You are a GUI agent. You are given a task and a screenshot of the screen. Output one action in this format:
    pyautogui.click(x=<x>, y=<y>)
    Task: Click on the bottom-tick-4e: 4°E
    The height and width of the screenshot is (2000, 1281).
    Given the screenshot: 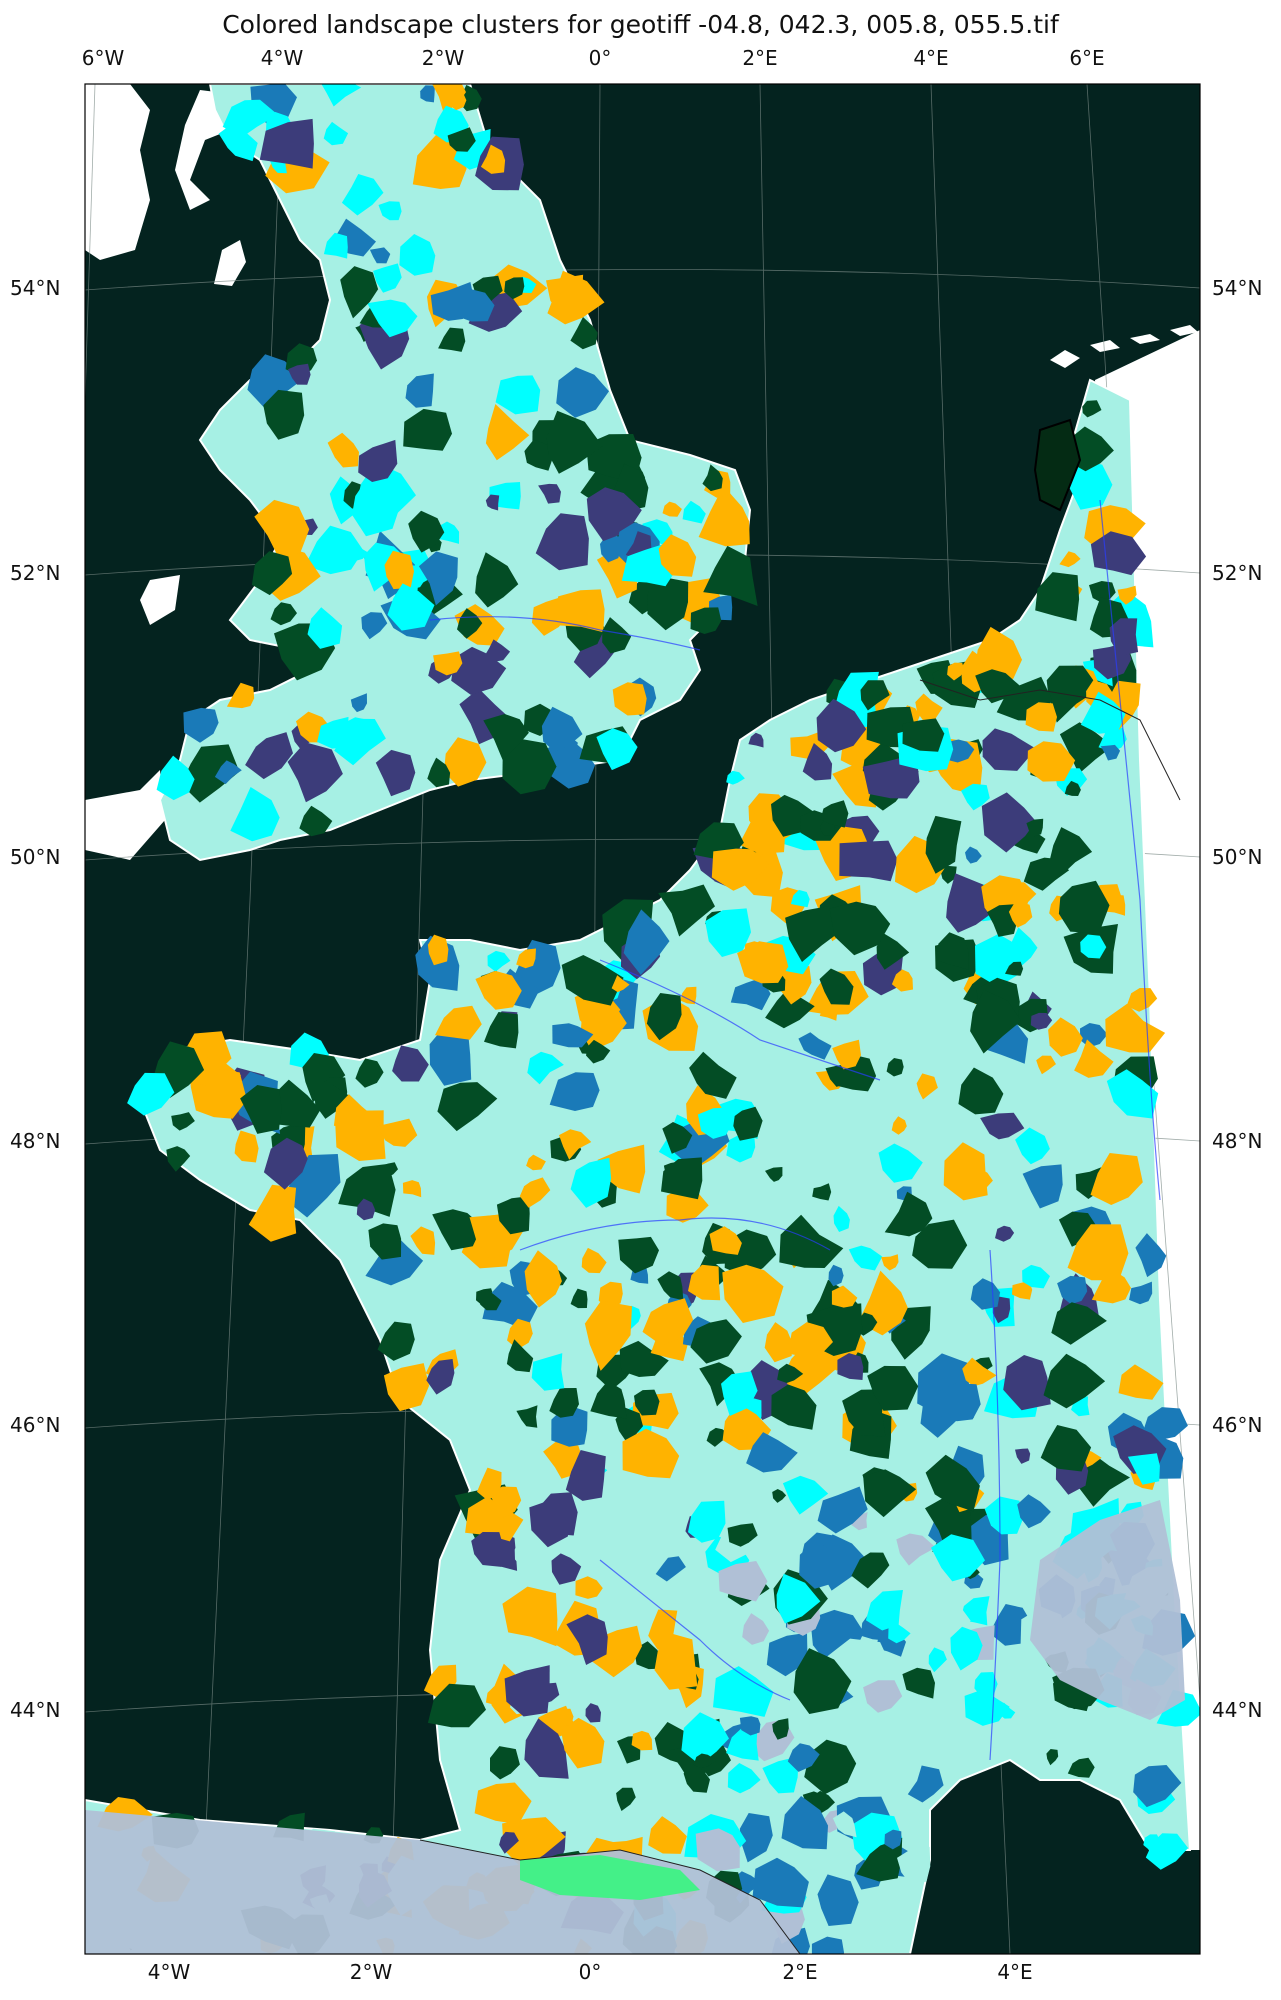 What is the action you would take?
    pyautogui.click(x=1015, y=1972)
    